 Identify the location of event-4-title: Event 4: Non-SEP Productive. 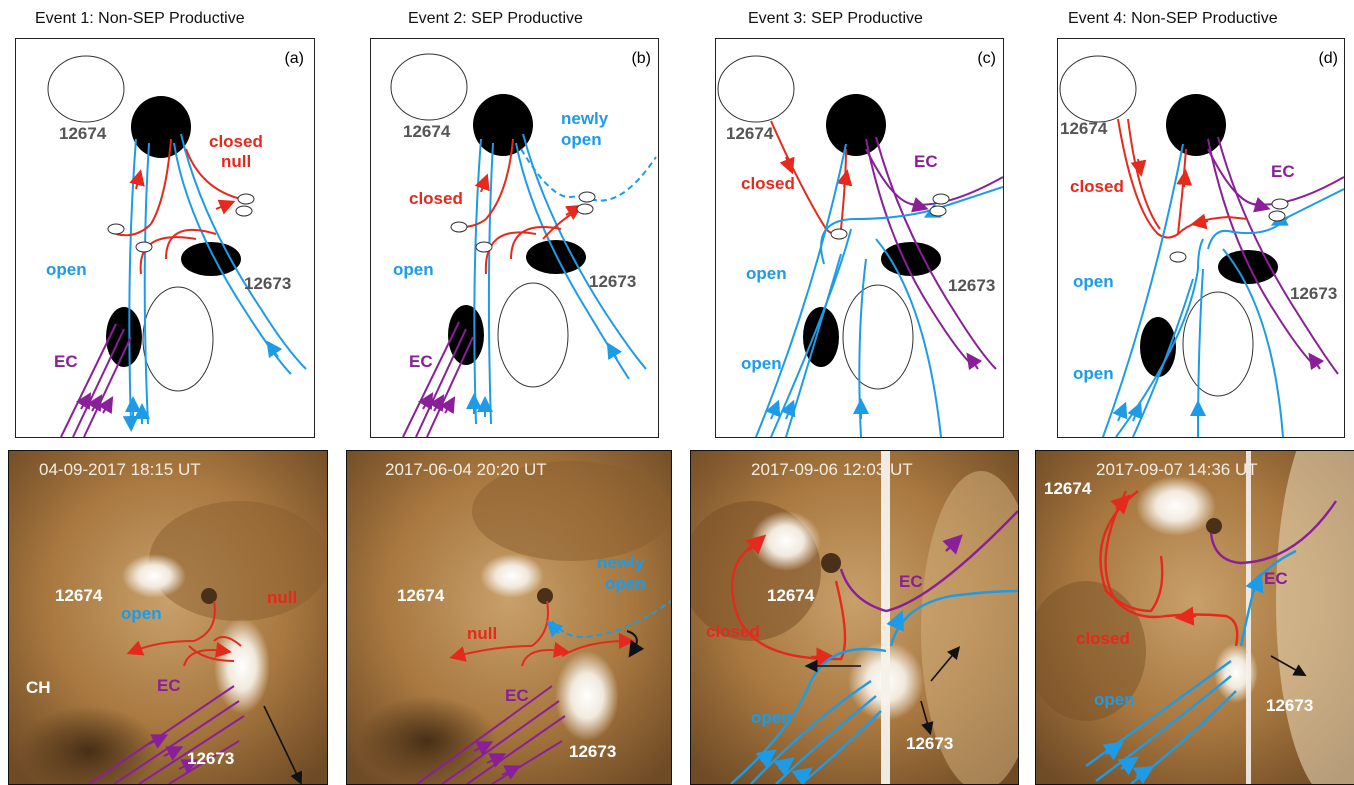
(1173, 18).